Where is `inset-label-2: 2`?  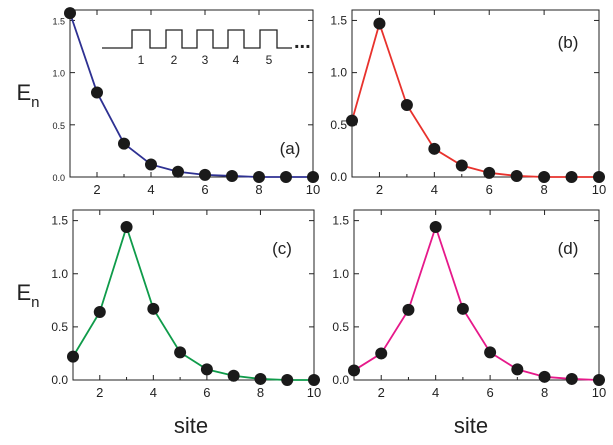
inset-label-2: 2 is located at coordinates (174, 60).